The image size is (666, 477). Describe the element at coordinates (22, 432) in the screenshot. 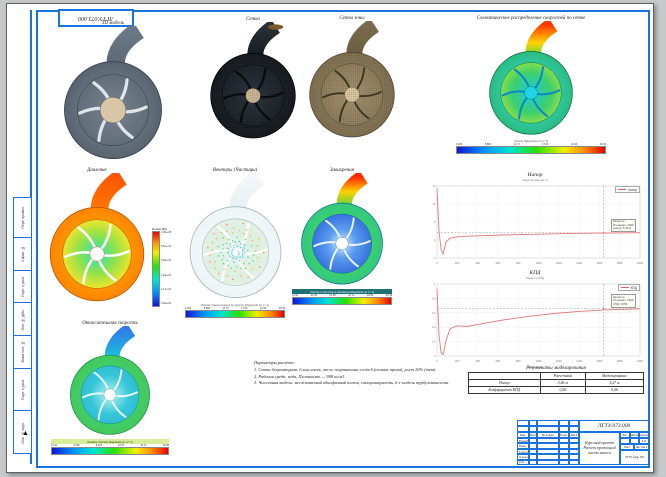

I see `side-stamp: Инв. № подл.` at that location.